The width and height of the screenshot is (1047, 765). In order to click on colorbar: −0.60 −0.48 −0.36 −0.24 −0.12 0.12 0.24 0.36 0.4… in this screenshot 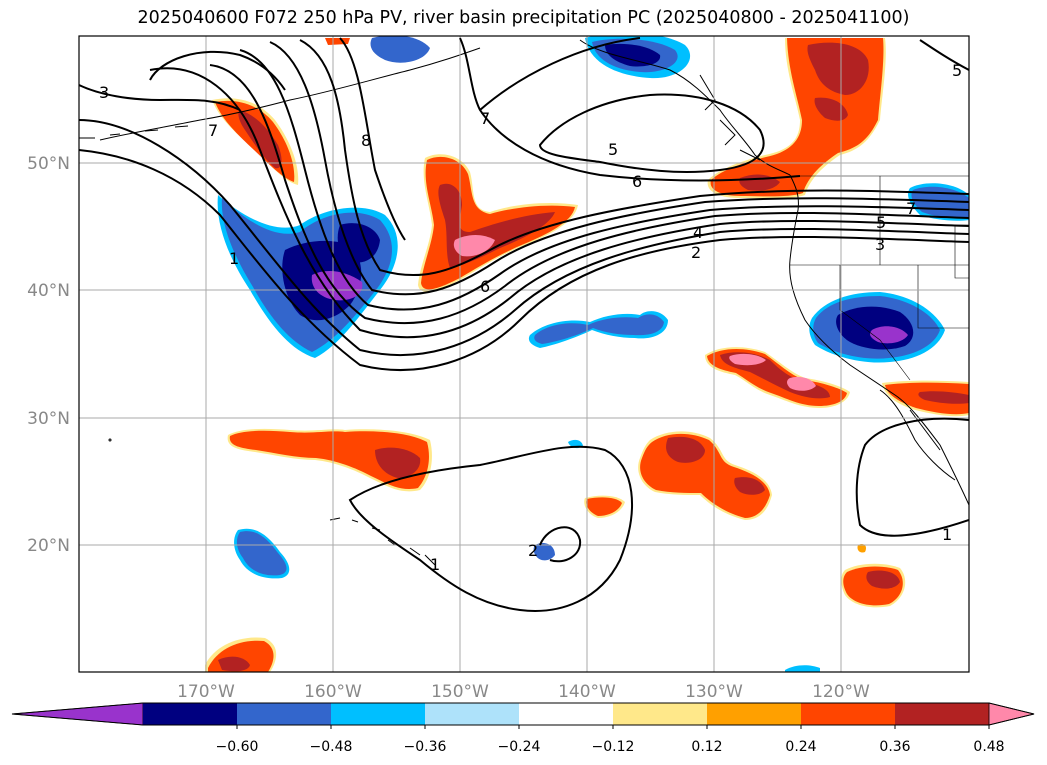, I will do `click(523, 728)`.